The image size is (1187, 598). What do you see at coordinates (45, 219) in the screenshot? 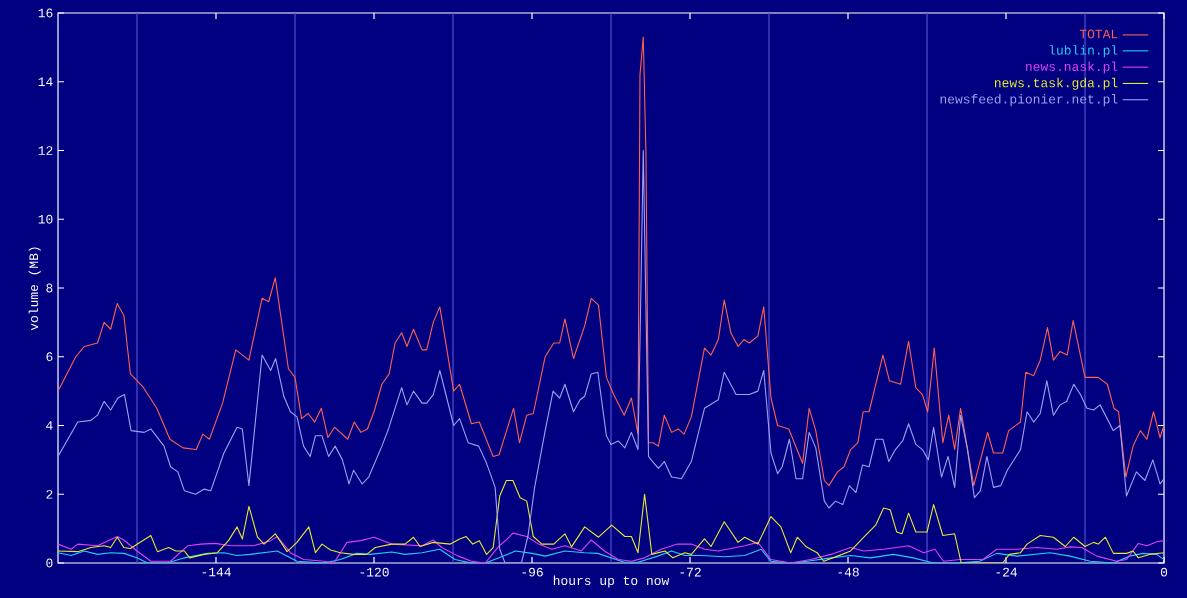
I see `y-tick-label: 10` at bounding box center [45, 219].